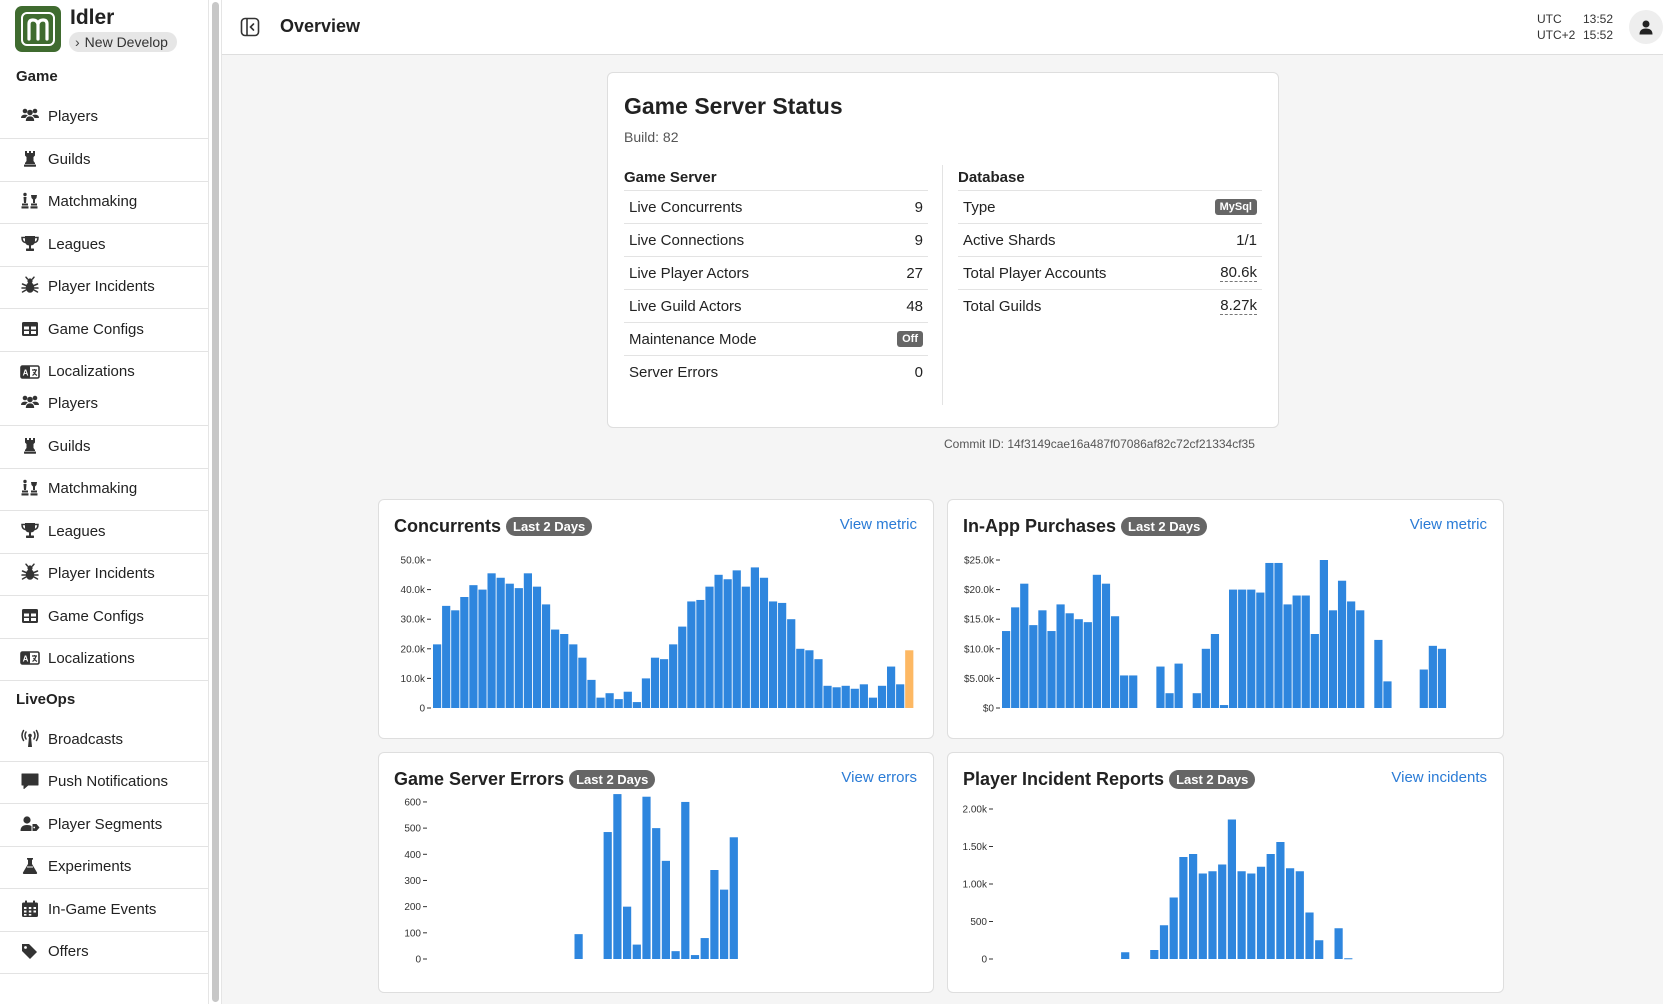  What do you see at coordinates (104, 573) in the screenshot?
I see `sidebar-item-player-incidents: Player Incidents` at bounding box center [104, 573].